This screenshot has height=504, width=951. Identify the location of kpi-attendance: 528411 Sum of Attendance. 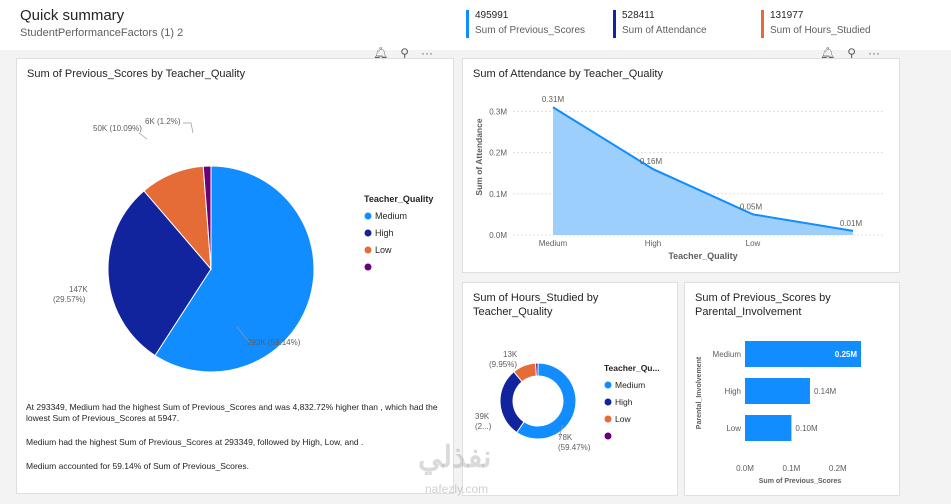
(660, 24).